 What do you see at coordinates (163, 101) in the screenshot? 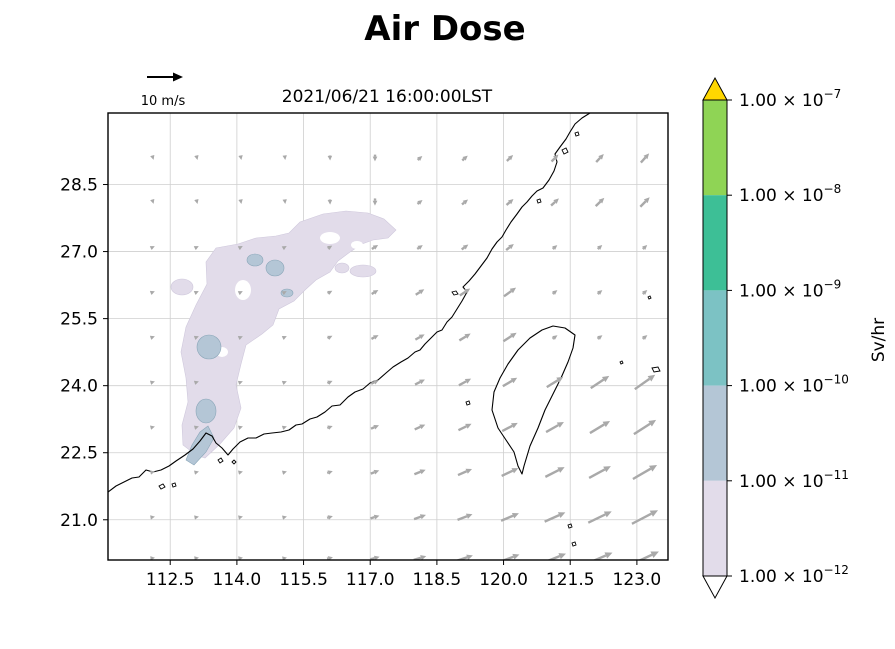
I see `wind-key-label: 10 m/s` at bounding box center [163, 101].